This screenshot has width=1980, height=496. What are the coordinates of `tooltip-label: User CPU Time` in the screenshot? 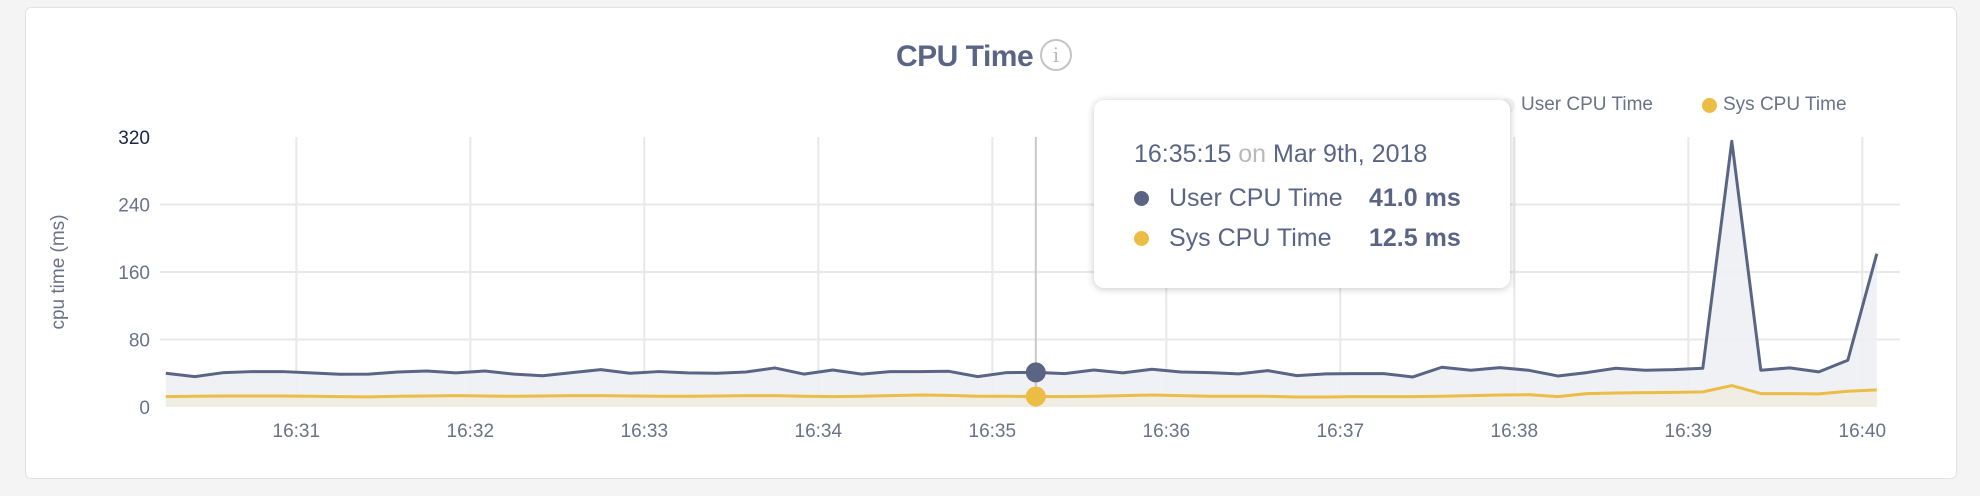 It's located at (1256, 198).